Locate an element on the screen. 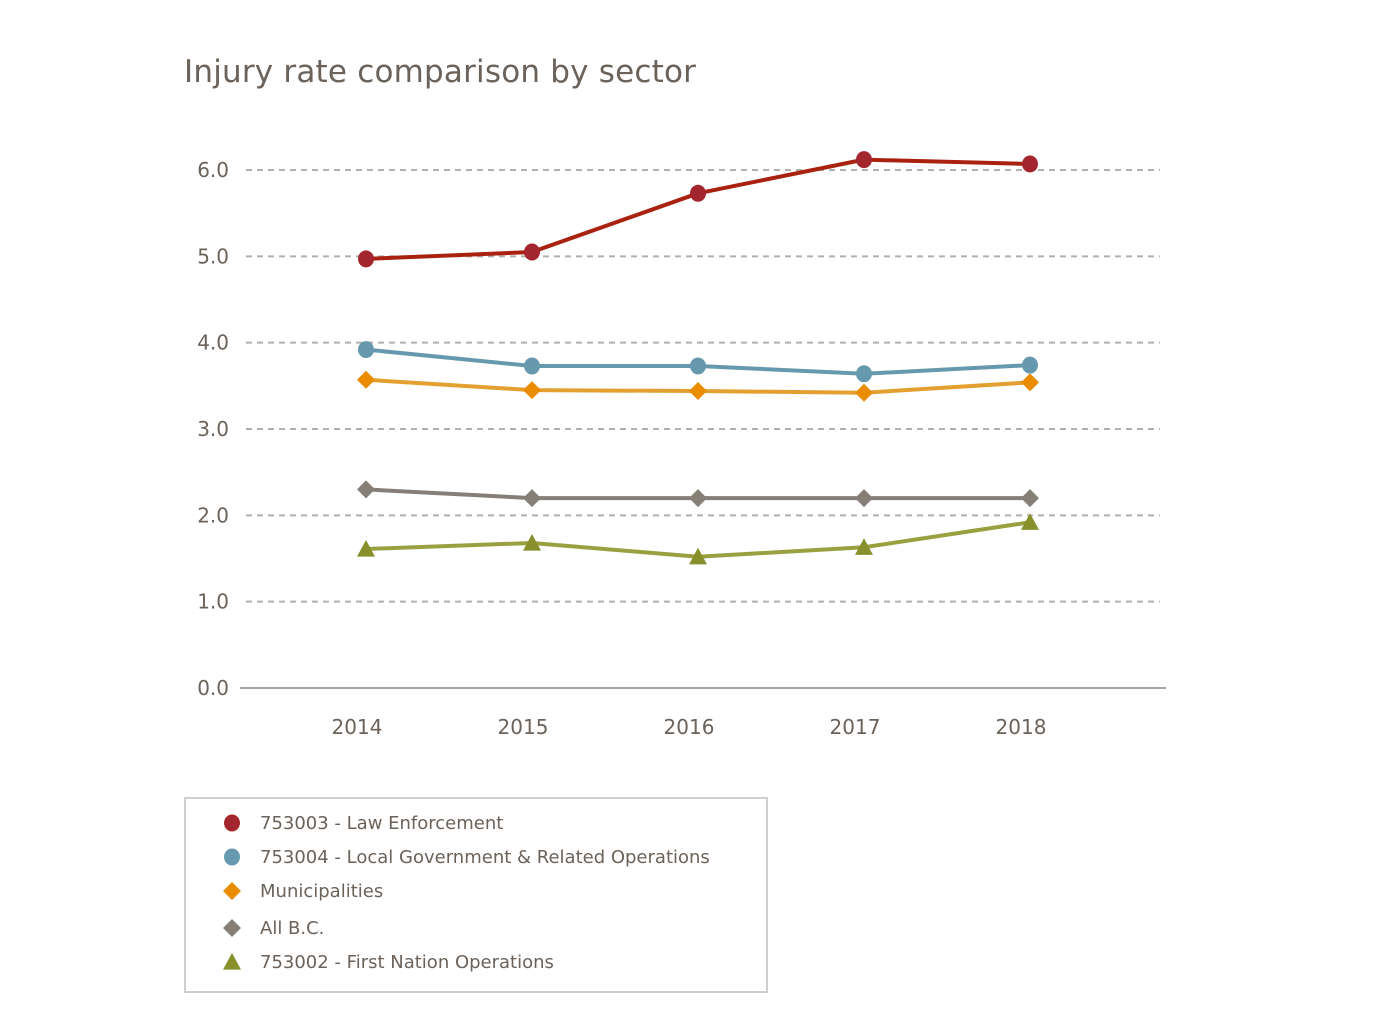  y-tick-label: 2.0 is located at coordinates (213, 515).